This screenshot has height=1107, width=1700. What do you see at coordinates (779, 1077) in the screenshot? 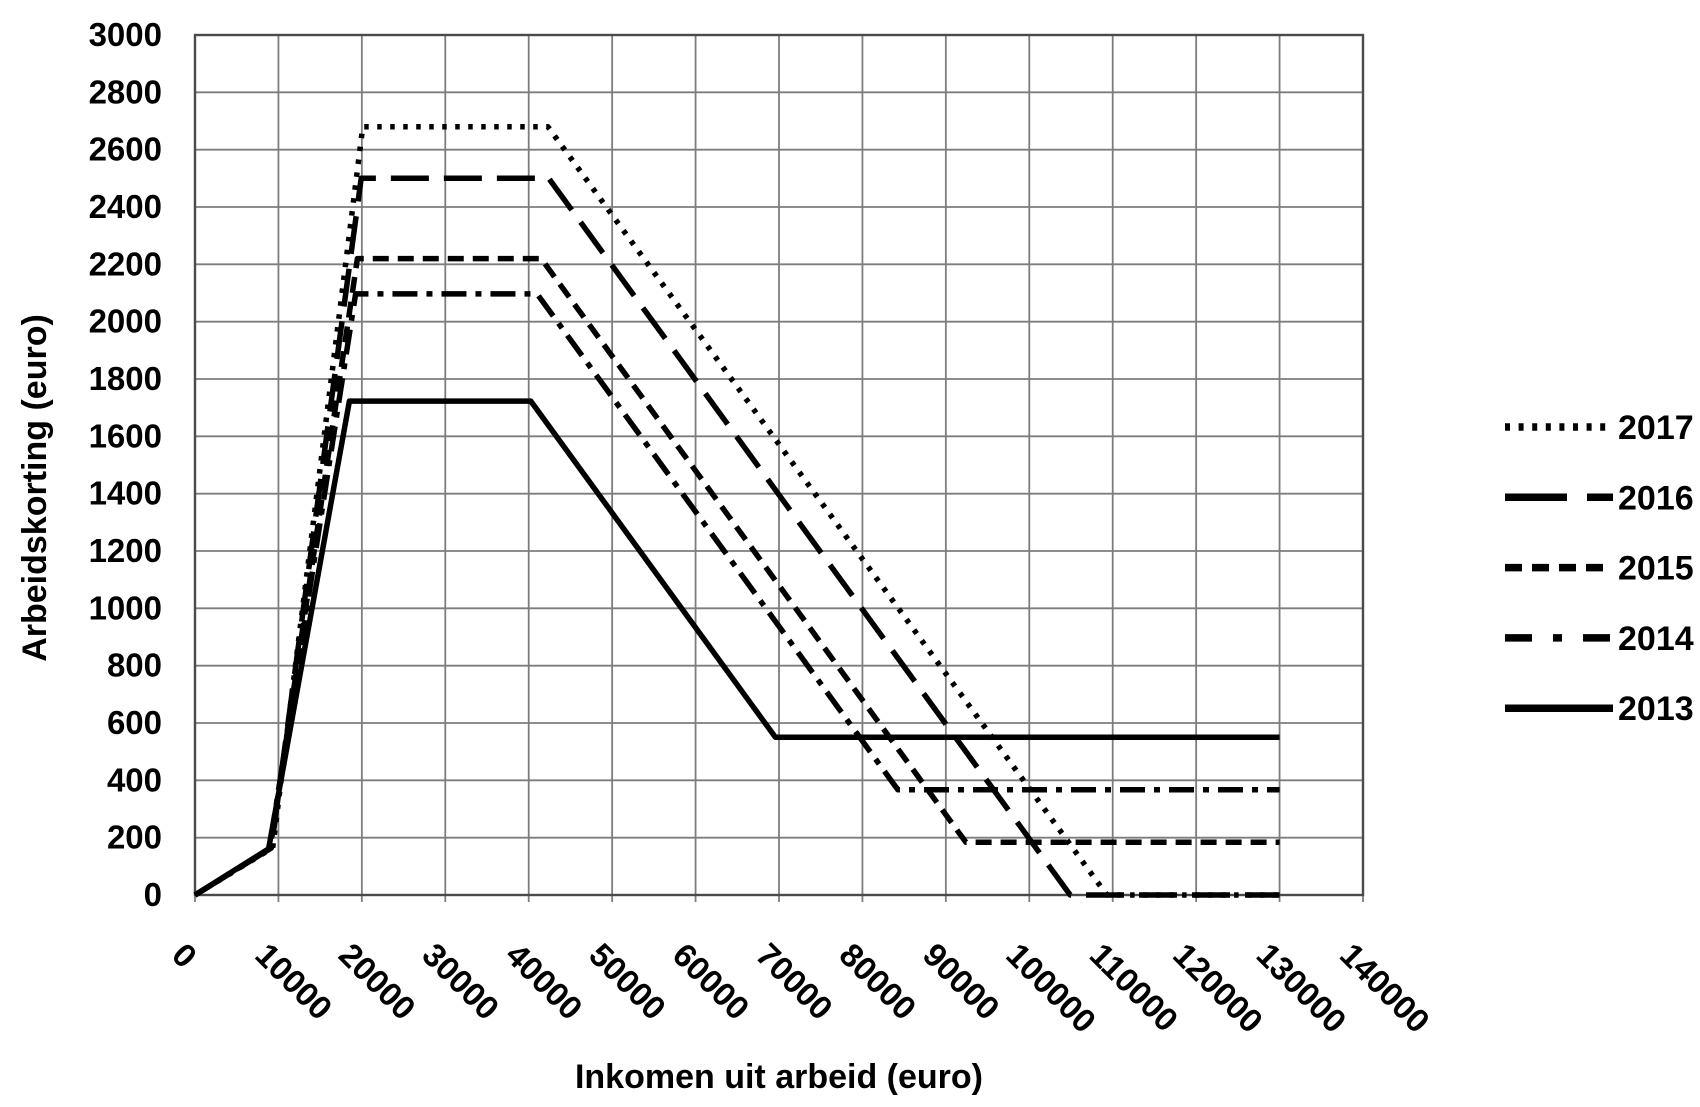
I see `x-axis-title: Inkomen uit arbeid (euro)` at bounding box center [779, 1077].